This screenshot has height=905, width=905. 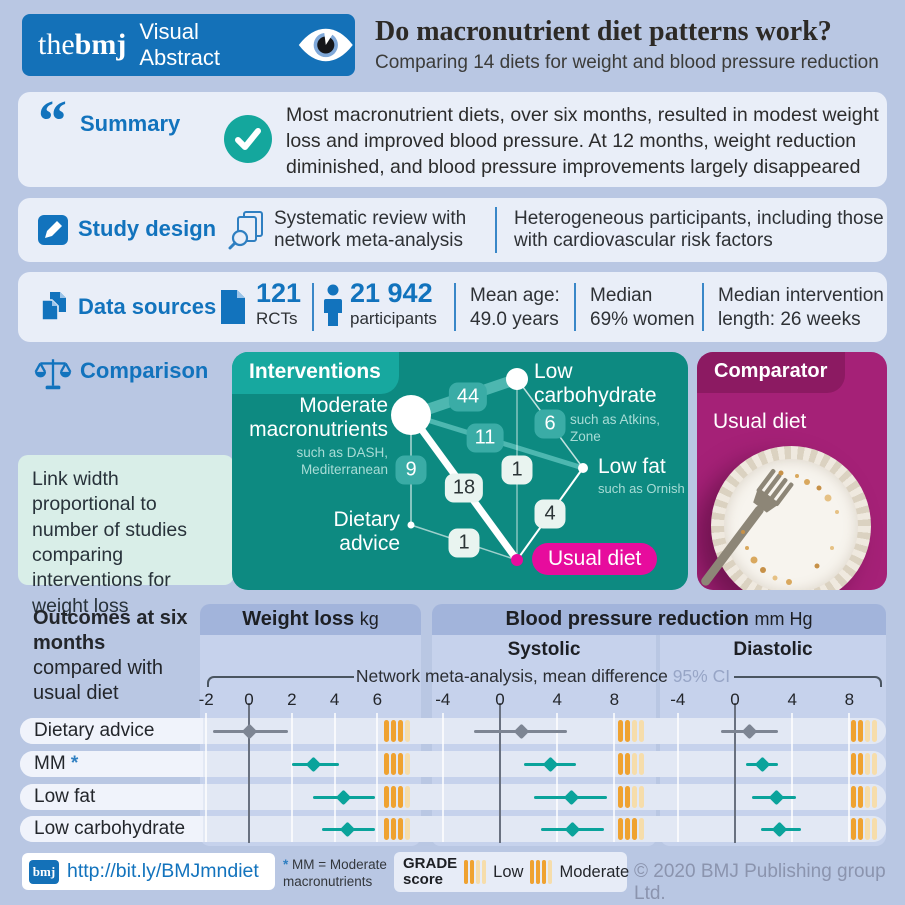 I want to click on network-node-lc, so click(x=517, y=379).